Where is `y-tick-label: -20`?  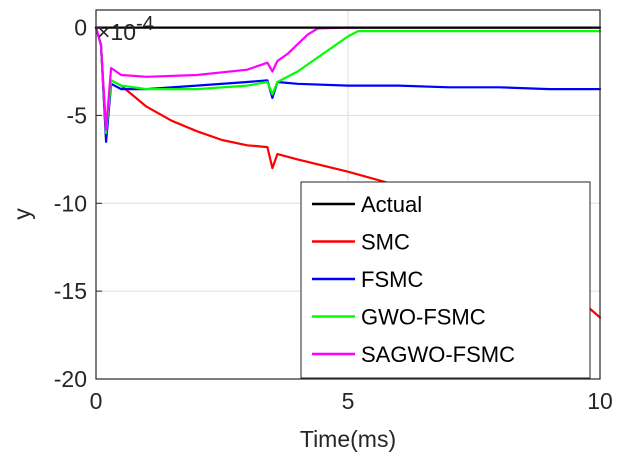
y-tick-label: -20 is located at coordinates (70, 379).